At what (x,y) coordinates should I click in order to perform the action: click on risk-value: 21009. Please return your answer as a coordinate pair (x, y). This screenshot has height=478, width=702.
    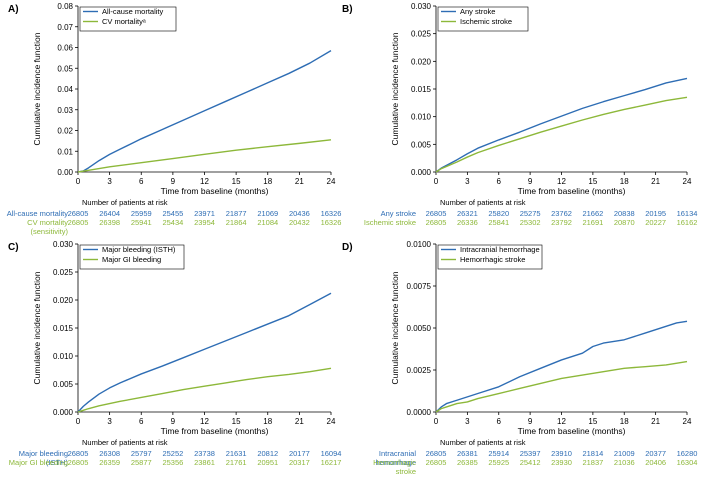
    Looking at the image, I should click on (624, 453).